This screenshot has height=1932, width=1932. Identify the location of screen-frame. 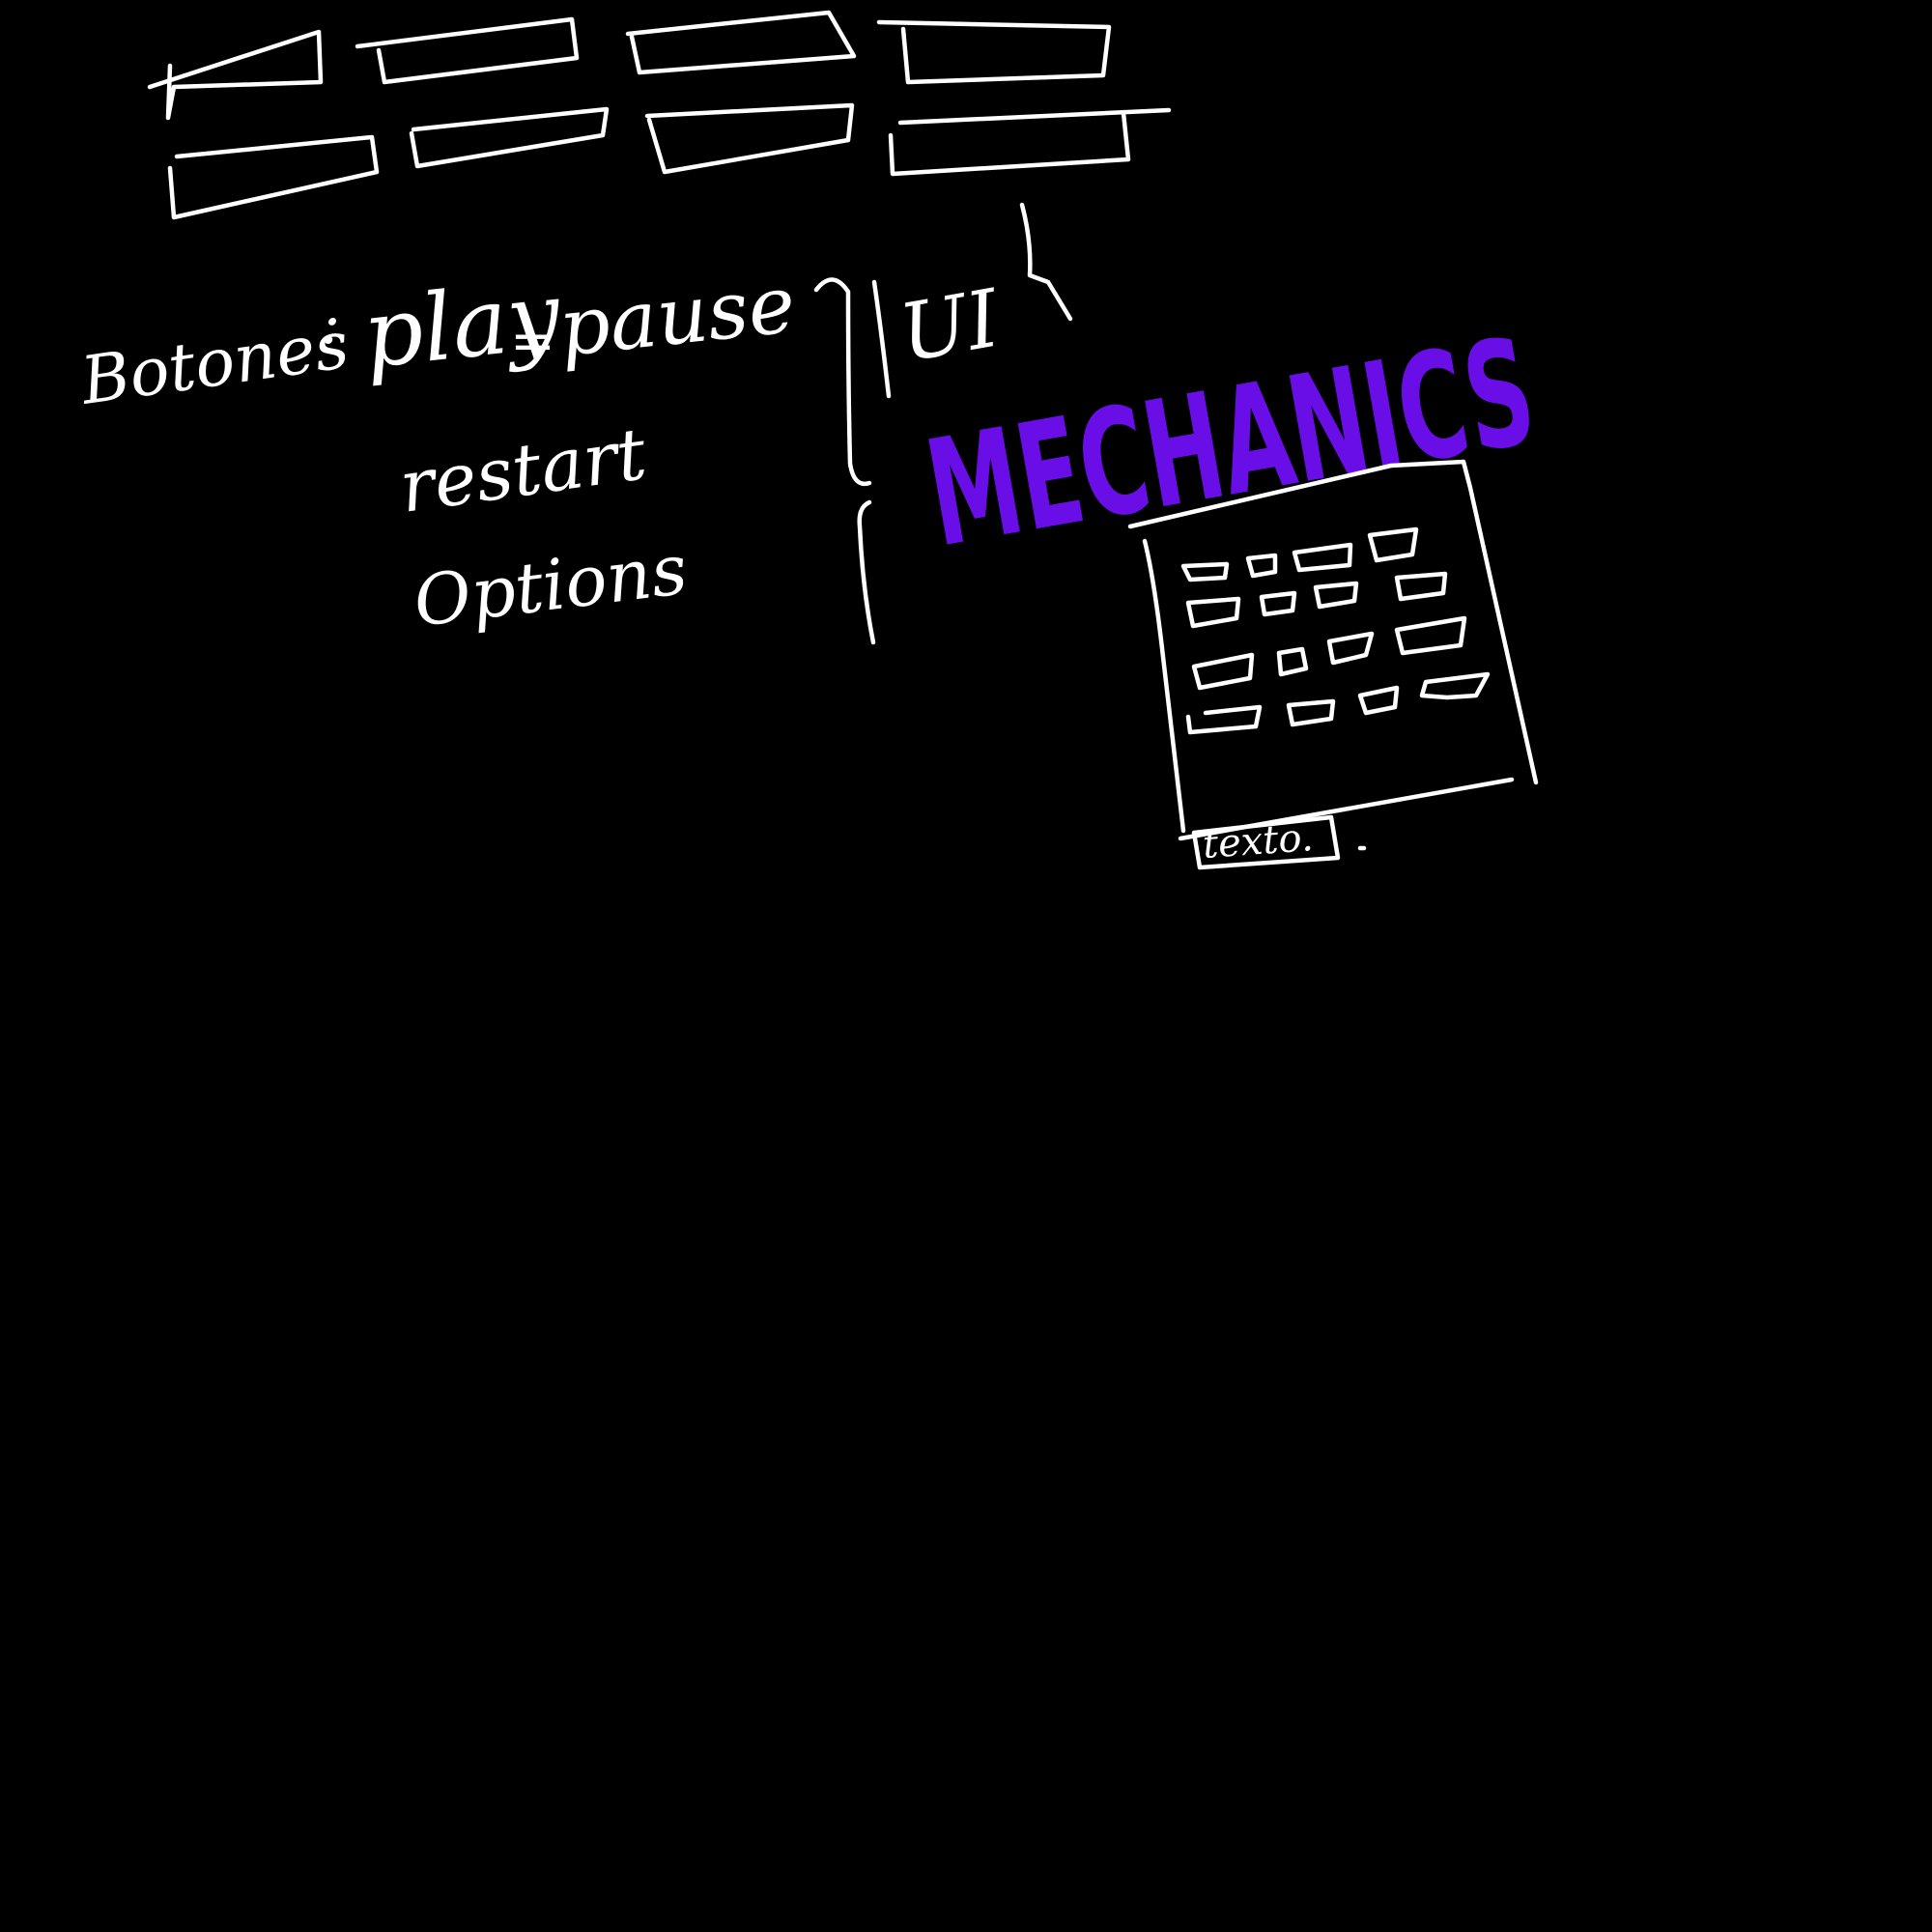
(1333, 650).